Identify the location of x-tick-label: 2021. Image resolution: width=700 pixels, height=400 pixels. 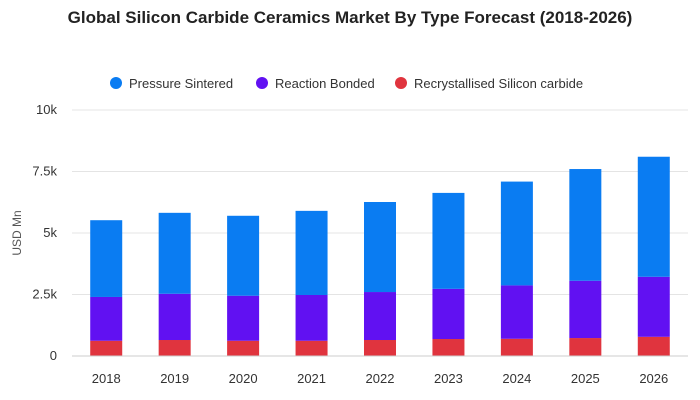
(311, 378).